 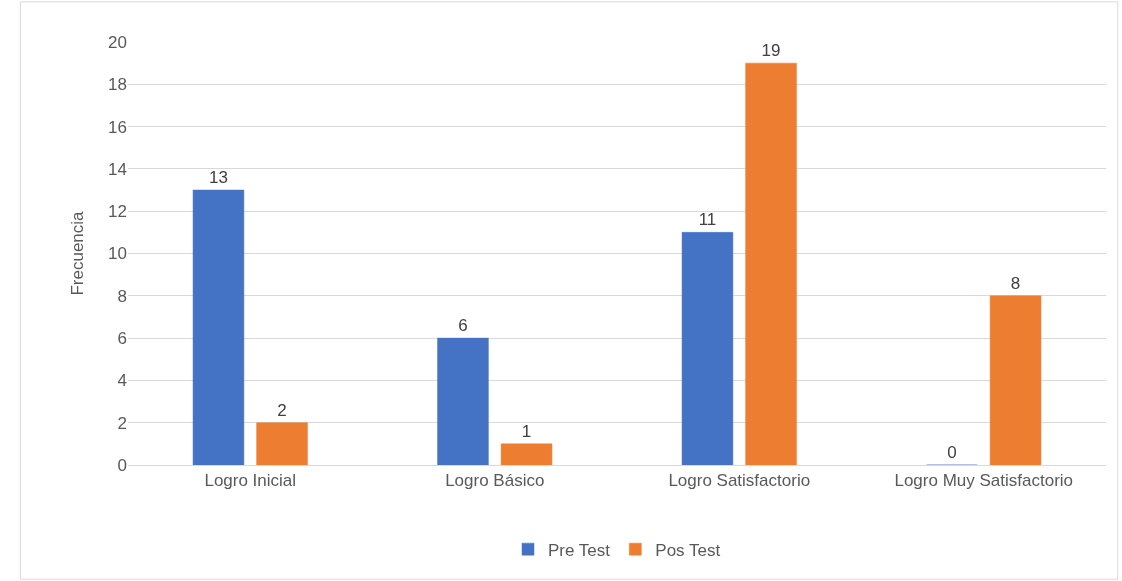 I want to click on data-label: 8, so click(x=1015, y=283).